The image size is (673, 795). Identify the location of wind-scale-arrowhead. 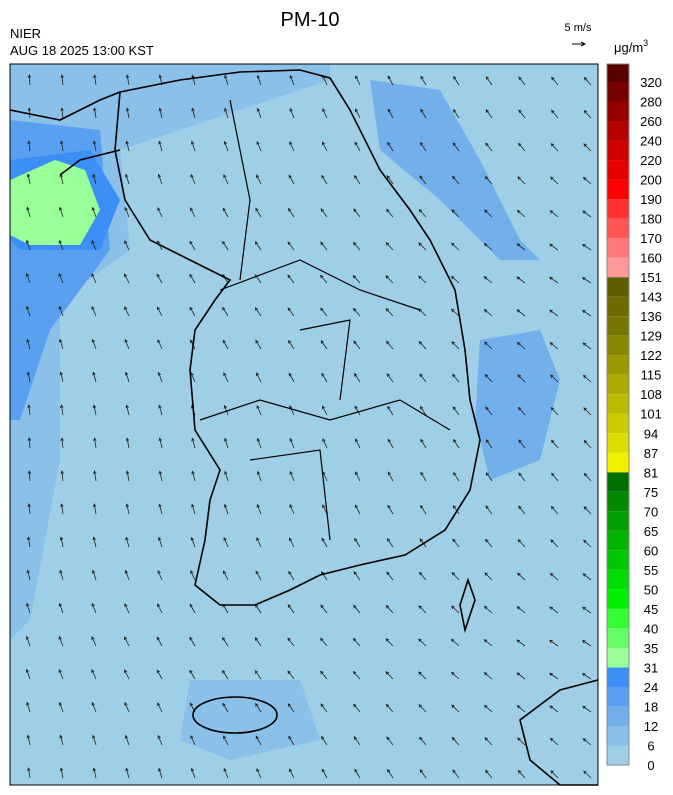
(583, 44).